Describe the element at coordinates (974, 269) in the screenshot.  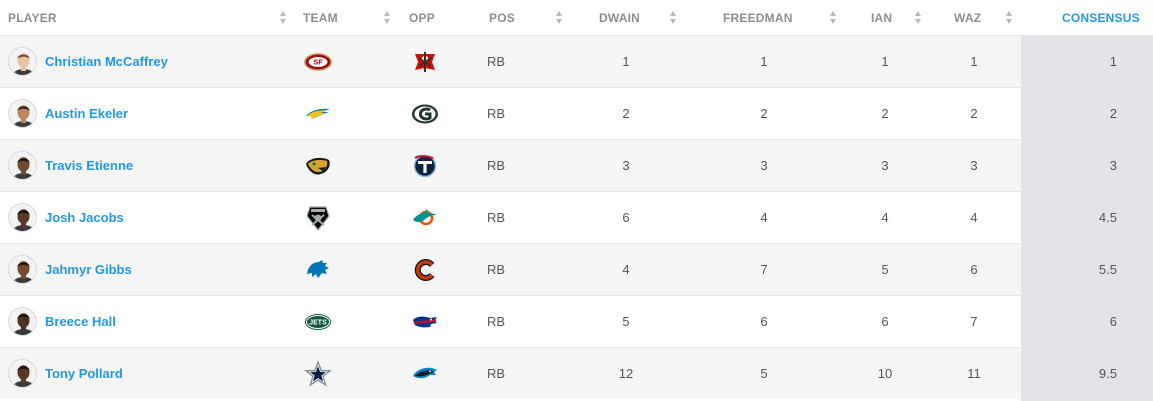
I see `waz-rank-cell: 6` at that location.